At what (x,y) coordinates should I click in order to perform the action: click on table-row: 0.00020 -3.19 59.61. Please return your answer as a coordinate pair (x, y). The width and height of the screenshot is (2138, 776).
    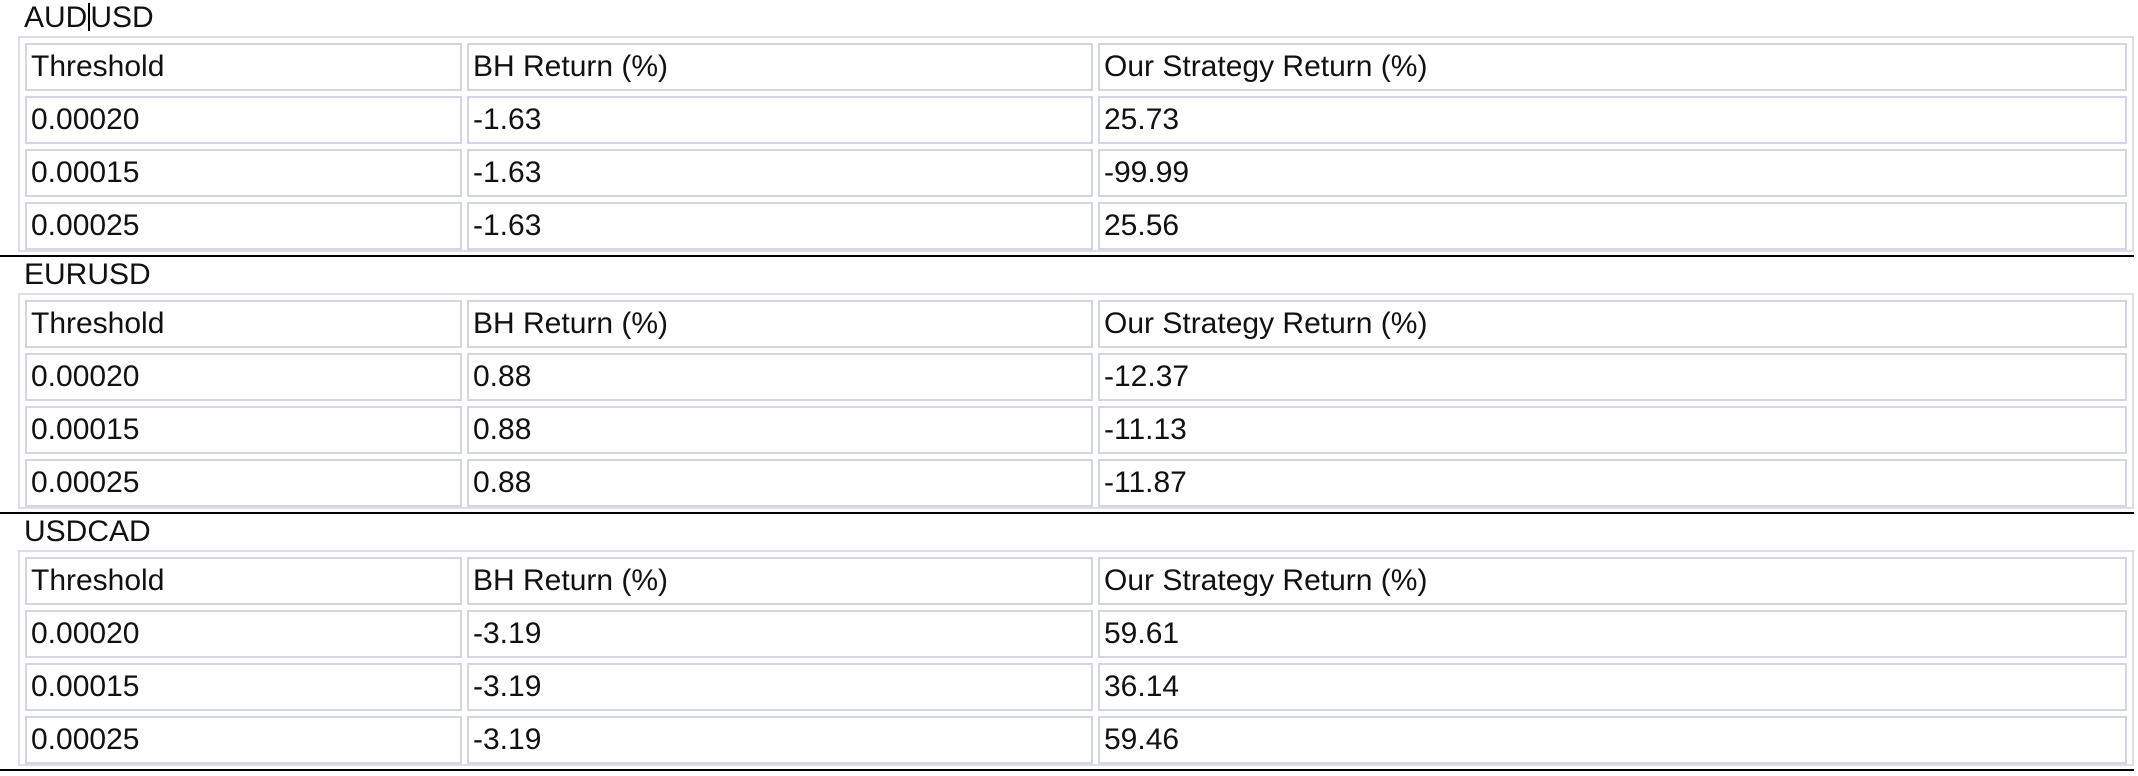
    Looking at the image, I should click on (1076, 634).